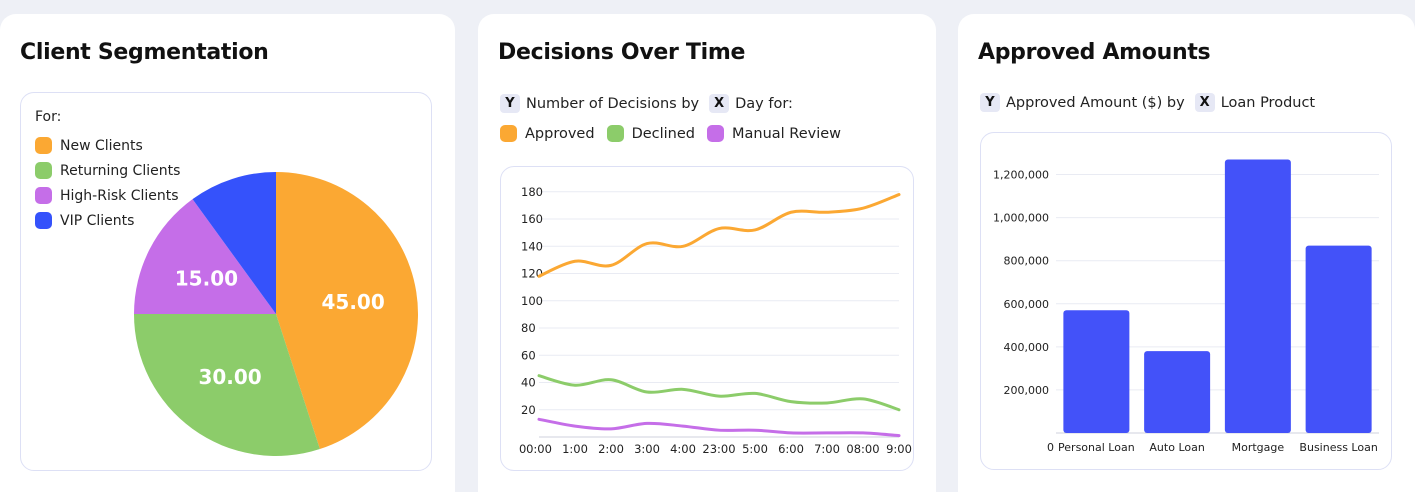  I want to click on decisions-series-legend: Approved Declined Manual Review, so click(676, 133).